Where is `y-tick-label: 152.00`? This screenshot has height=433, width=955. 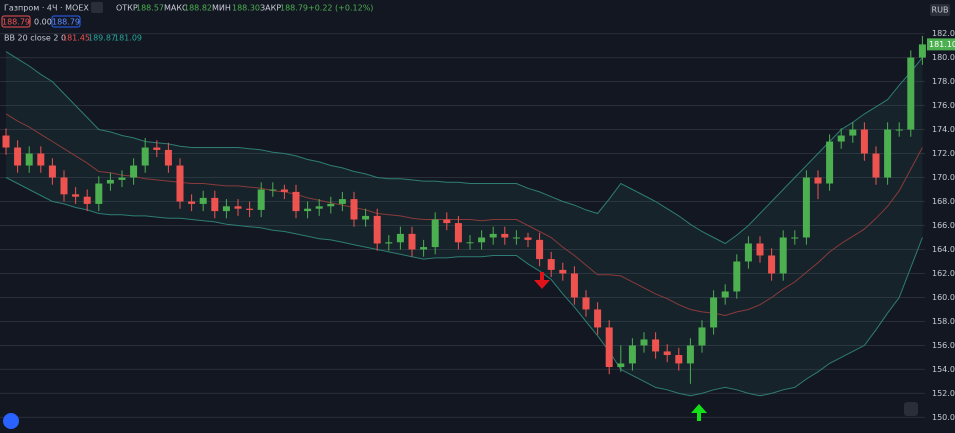
y-tick-label: 152.00 is located at coordinates (943, 393).